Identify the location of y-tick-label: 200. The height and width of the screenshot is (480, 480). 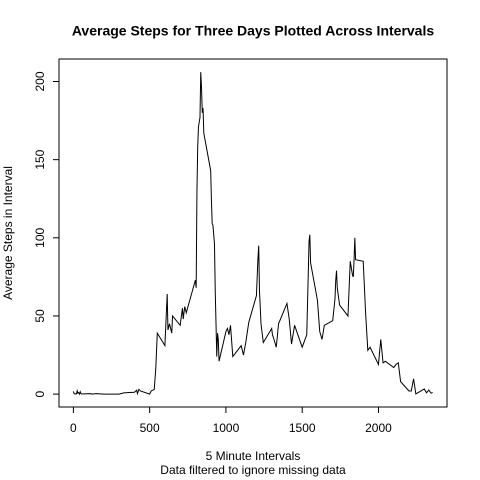
(40, 81).